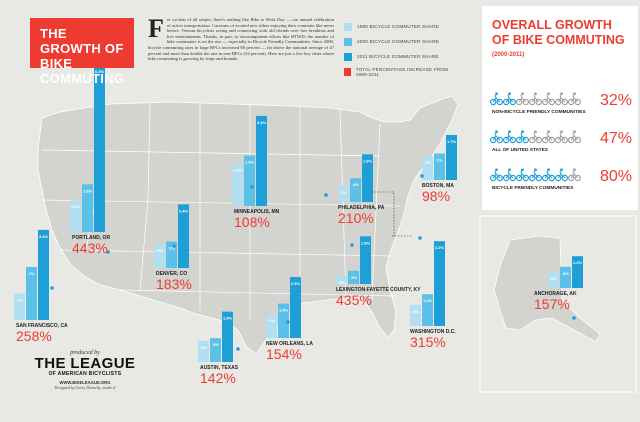 The image size is (640, 422). Describe the element at coordinates (348, 26) in the screenshot. I see `legend-swatch-1990` at that location.